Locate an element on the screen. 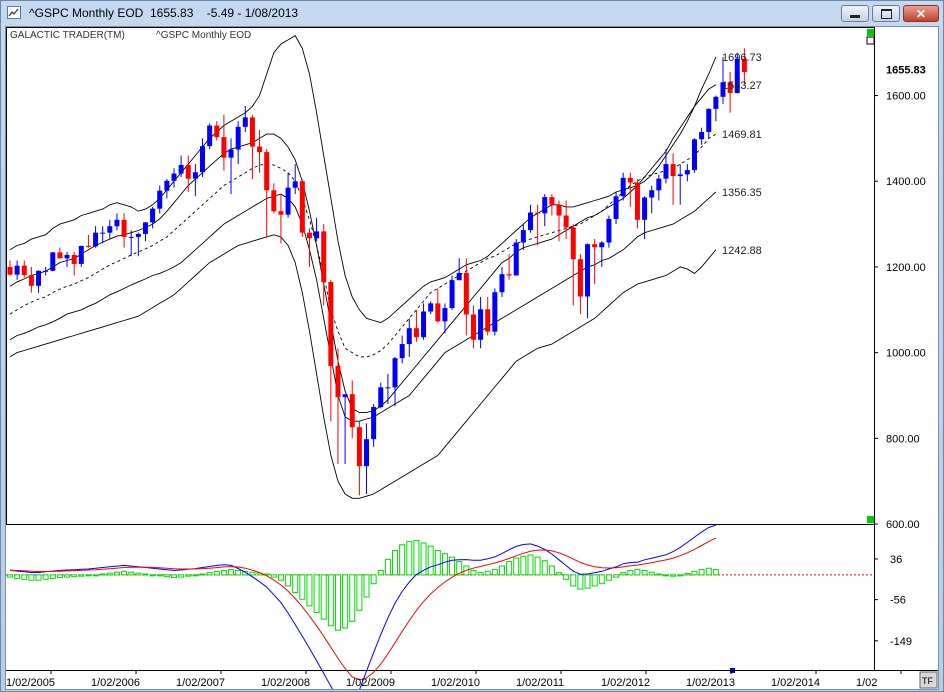 The image size is (944, 692). close-button: ✕ is located at coordinates (921, 13).